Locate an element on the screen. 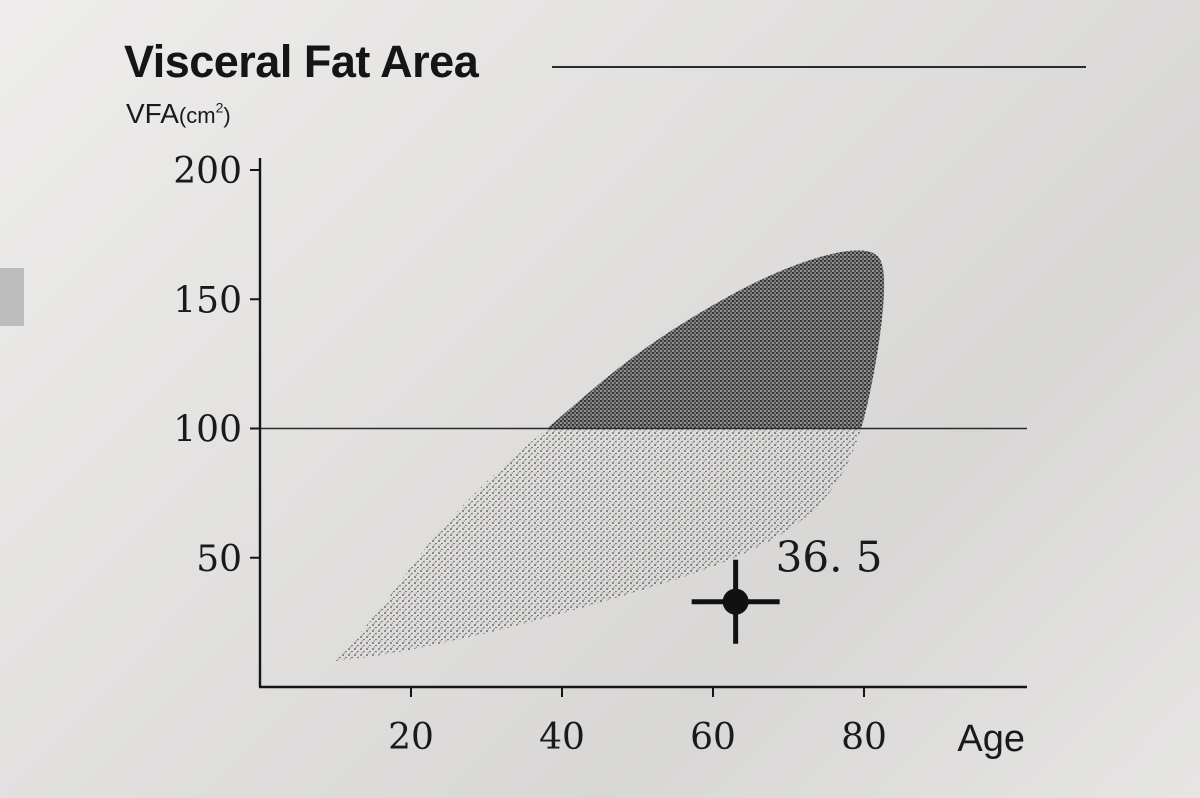 The image size is (1200, 798). data-point-label: 36. 5 is located at coordinates (829, 557).